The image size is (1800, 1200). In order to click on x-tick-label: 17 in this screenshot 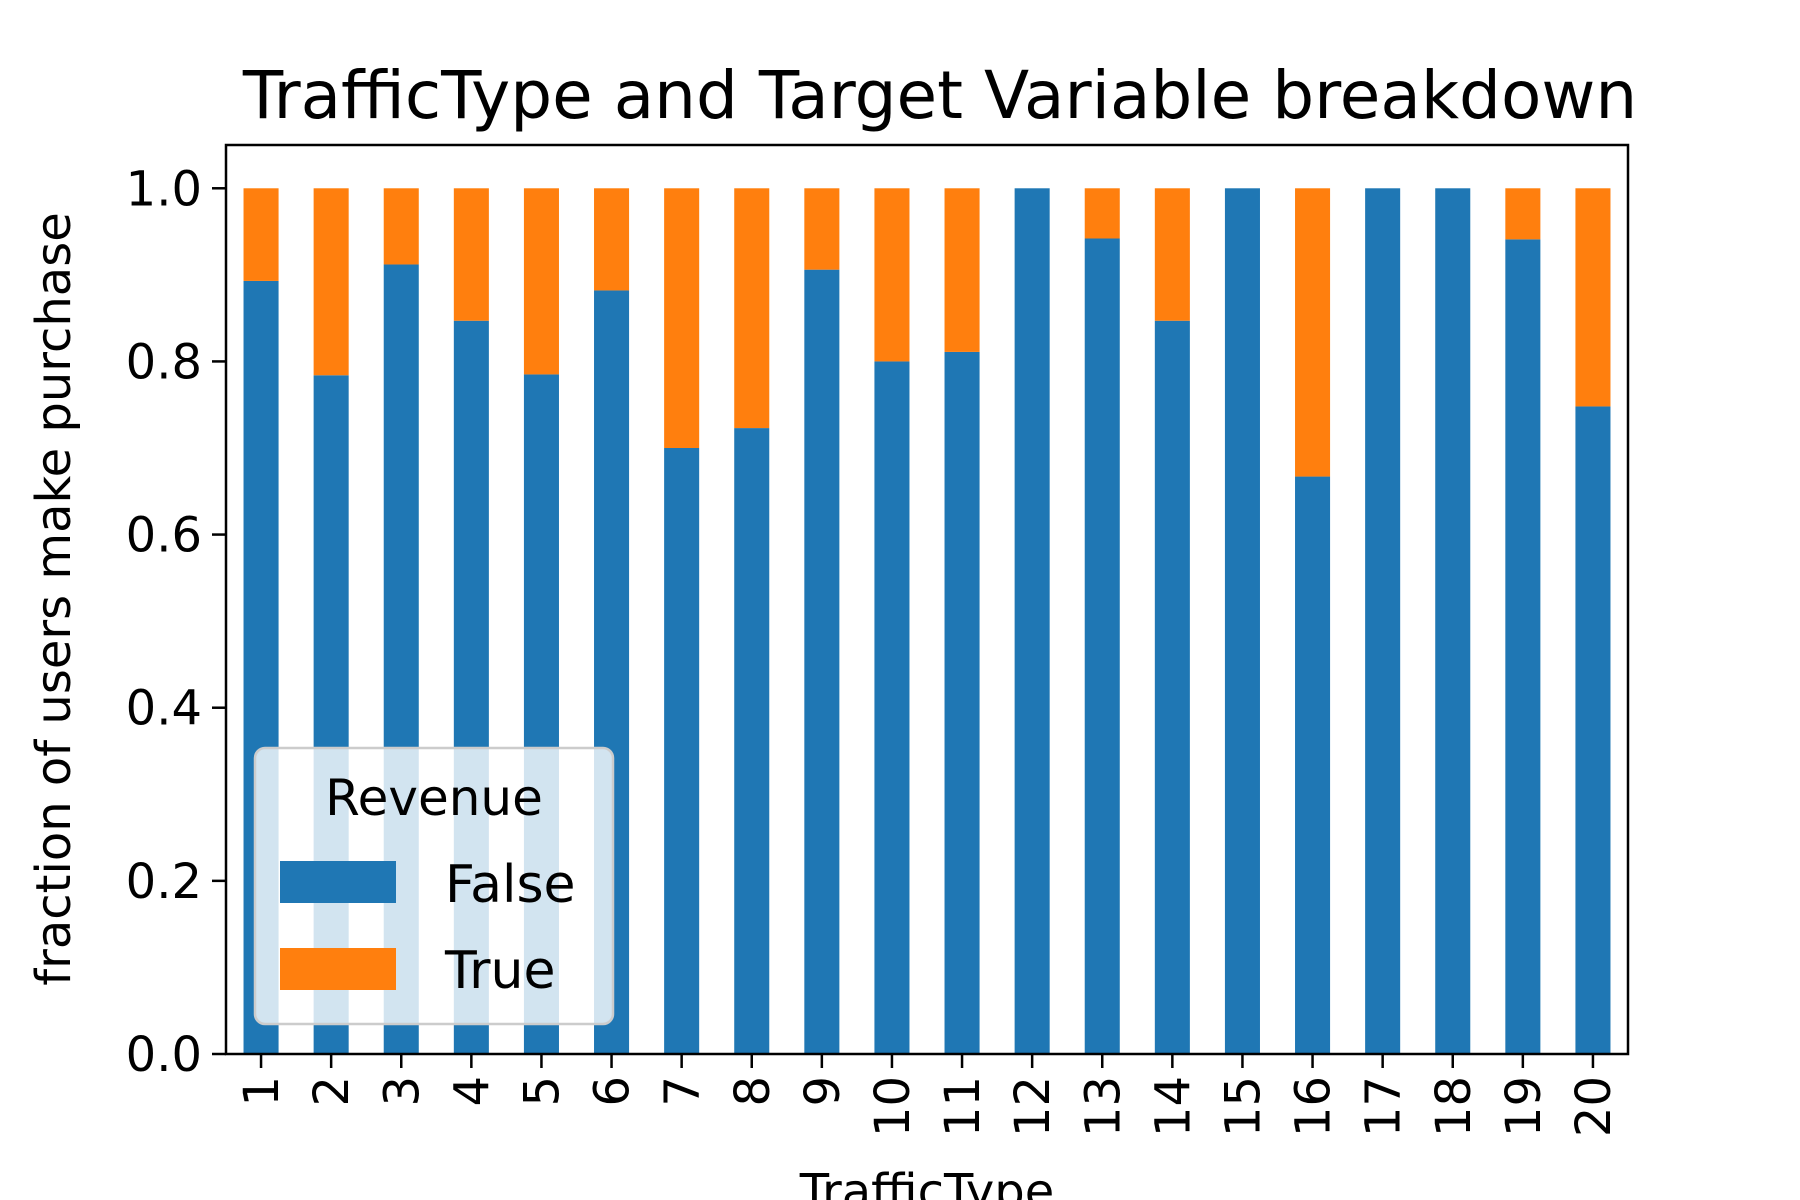, I will do `click(1384, 1106)`.